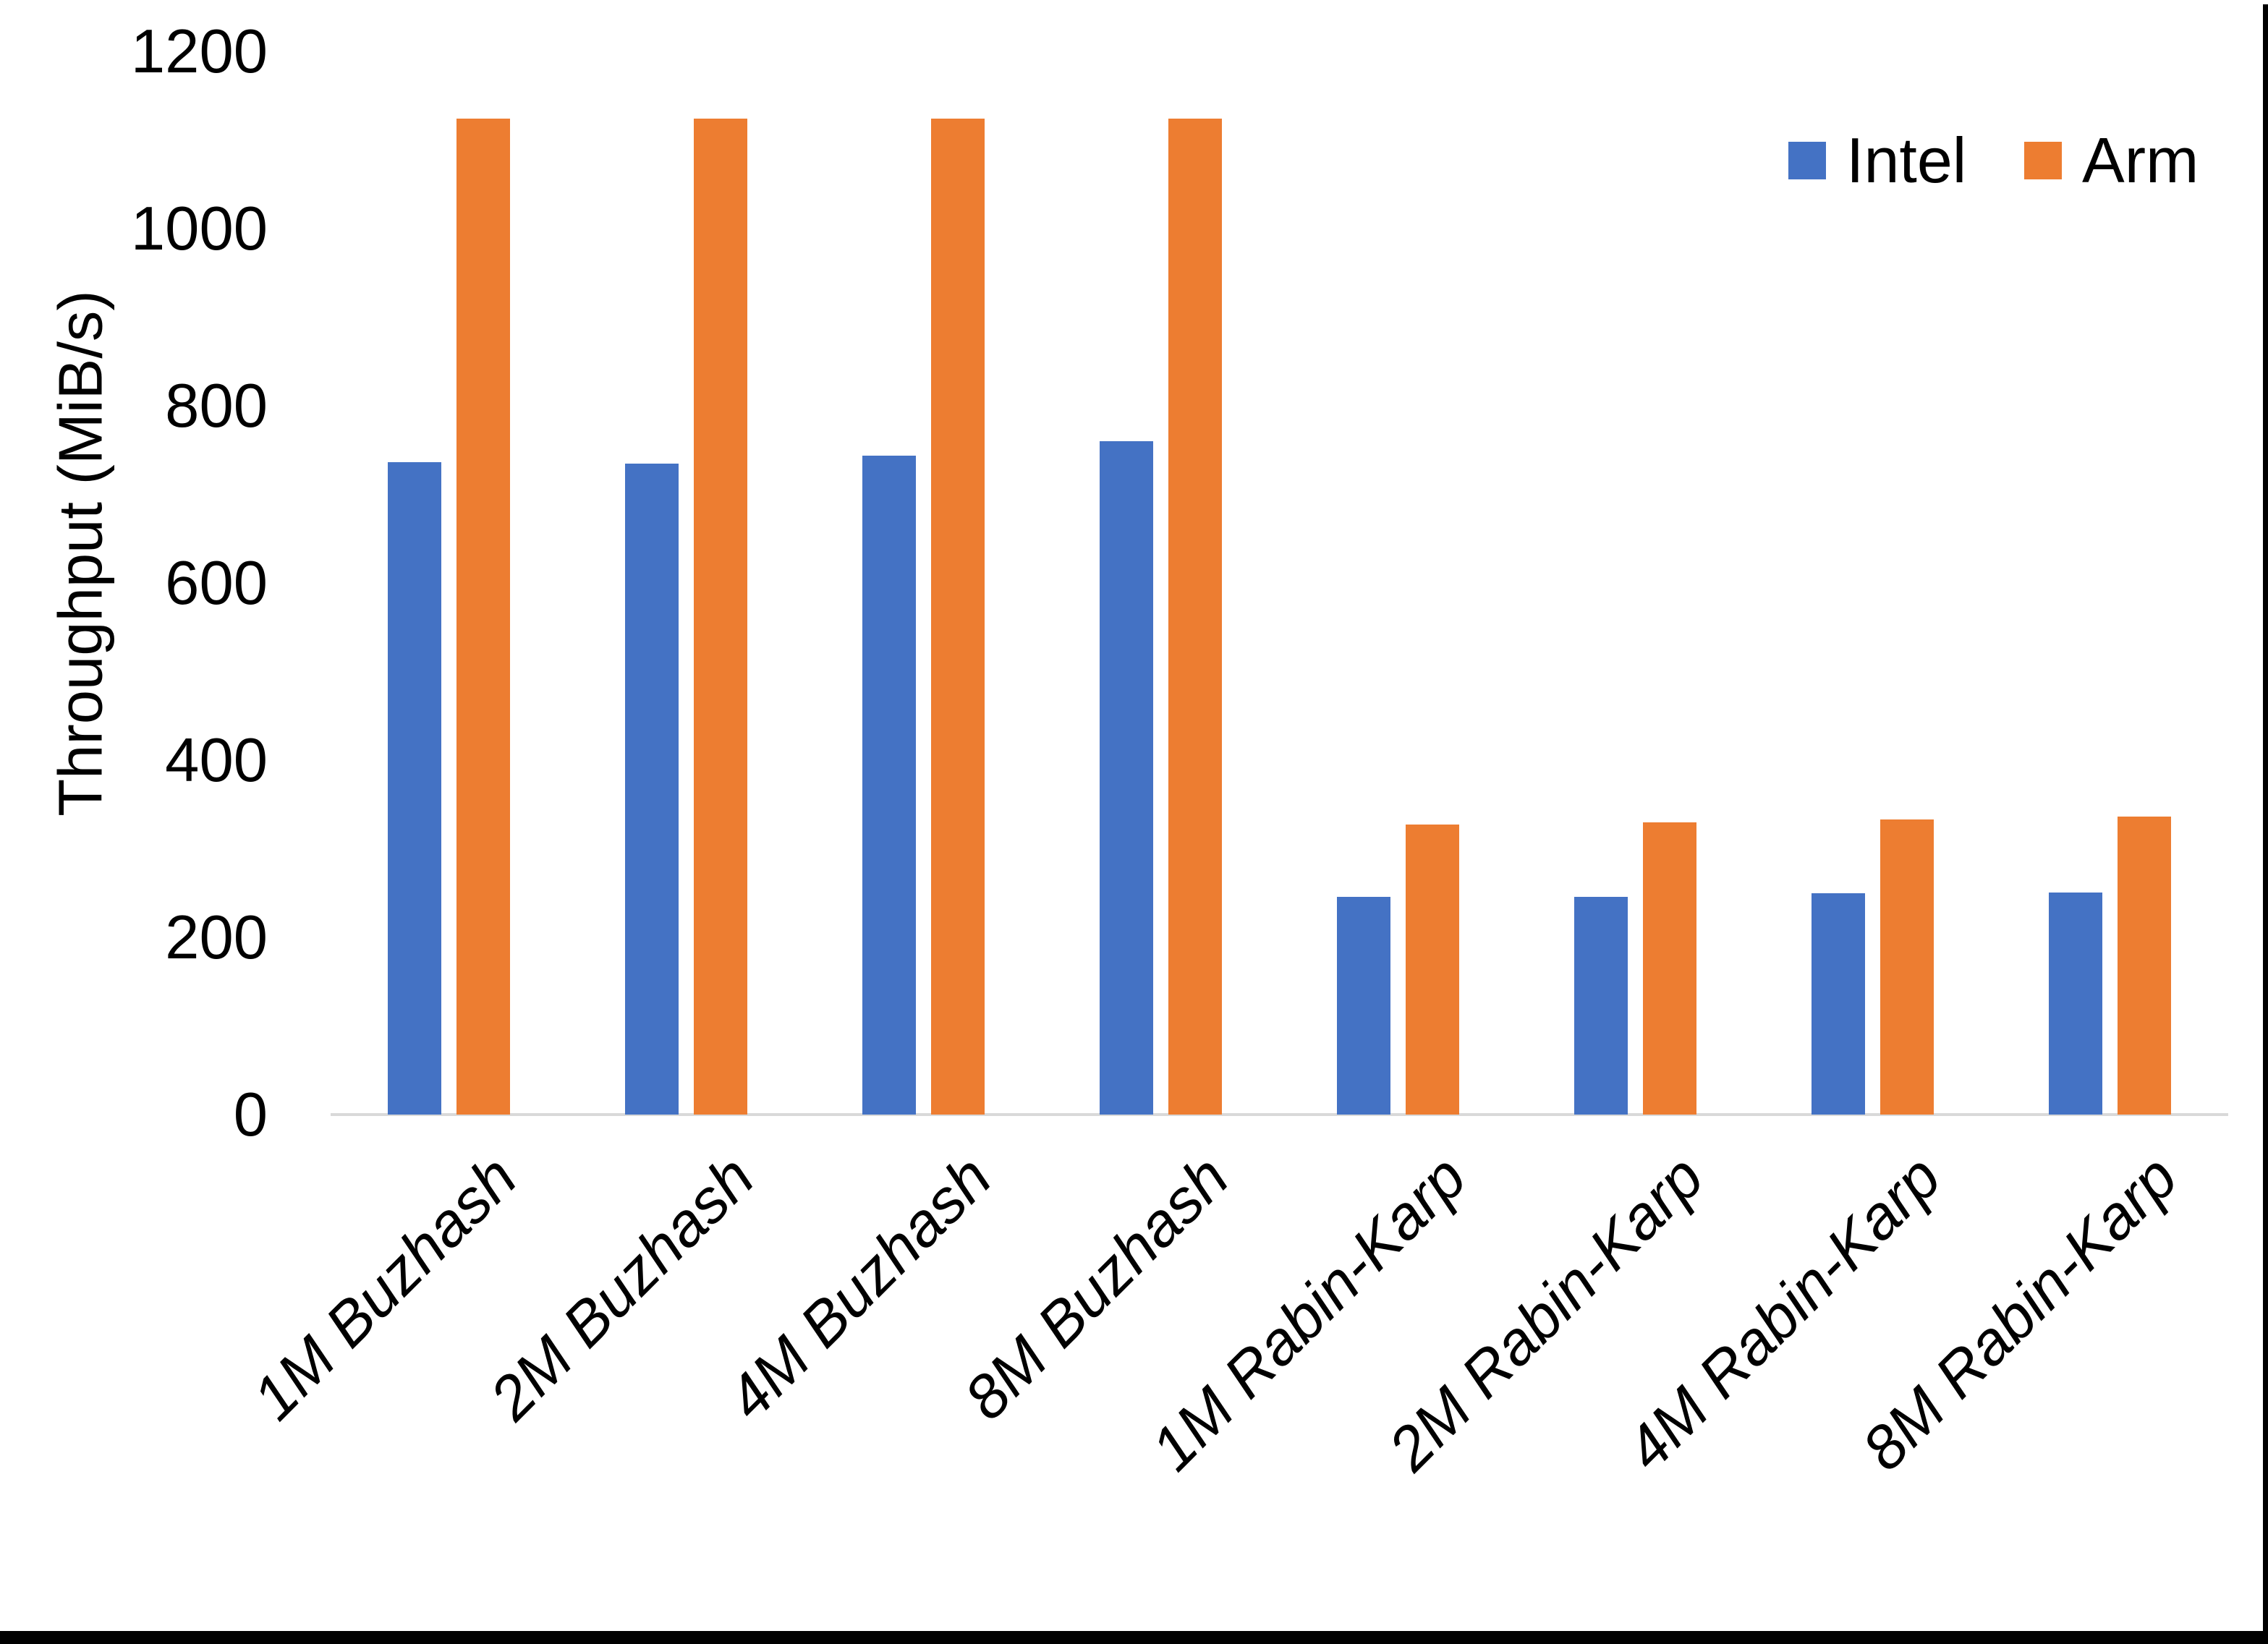  I want to click on bar-arm-4m-buzhash, so click(958, 617).